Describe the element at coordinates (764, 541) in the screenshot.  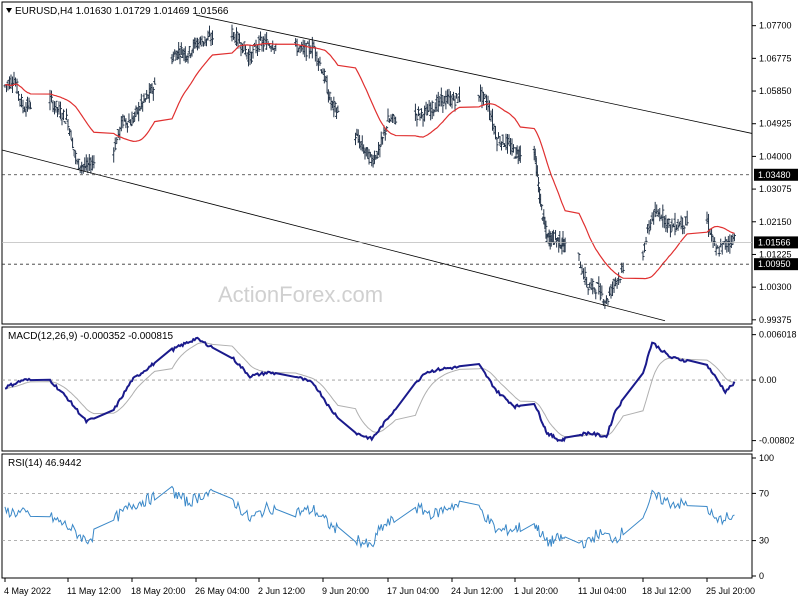
I see `rsi-y-tick-label: 30` at that location.